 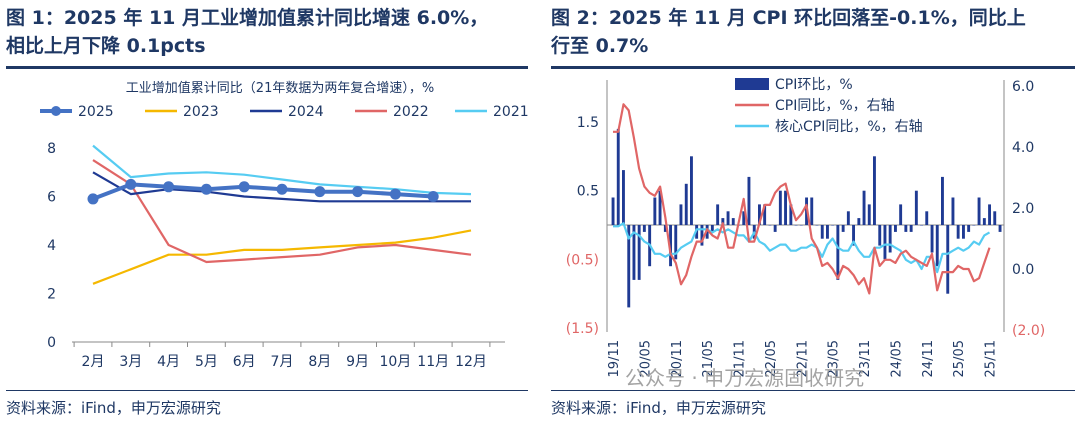 I want to click on x-tick-label: 23/05, so click(x=834, y=358).